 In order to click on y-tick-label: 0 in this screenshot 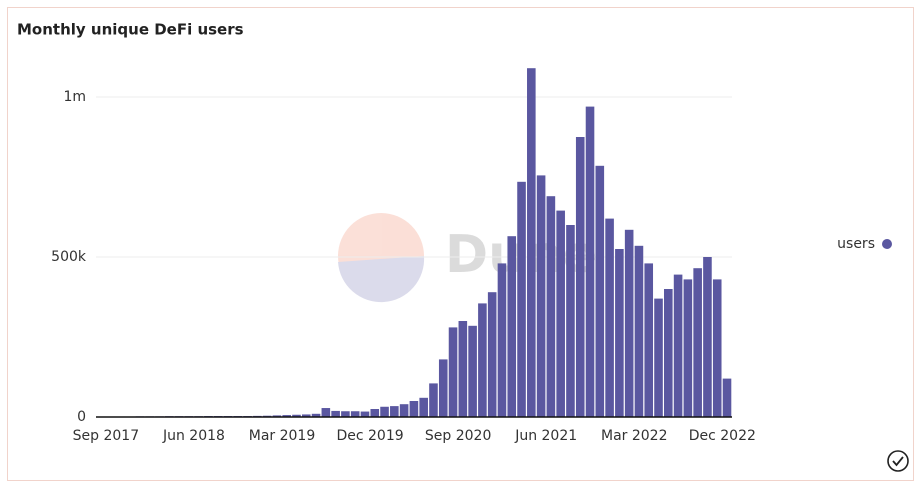, I will do `click(81, 417)`.